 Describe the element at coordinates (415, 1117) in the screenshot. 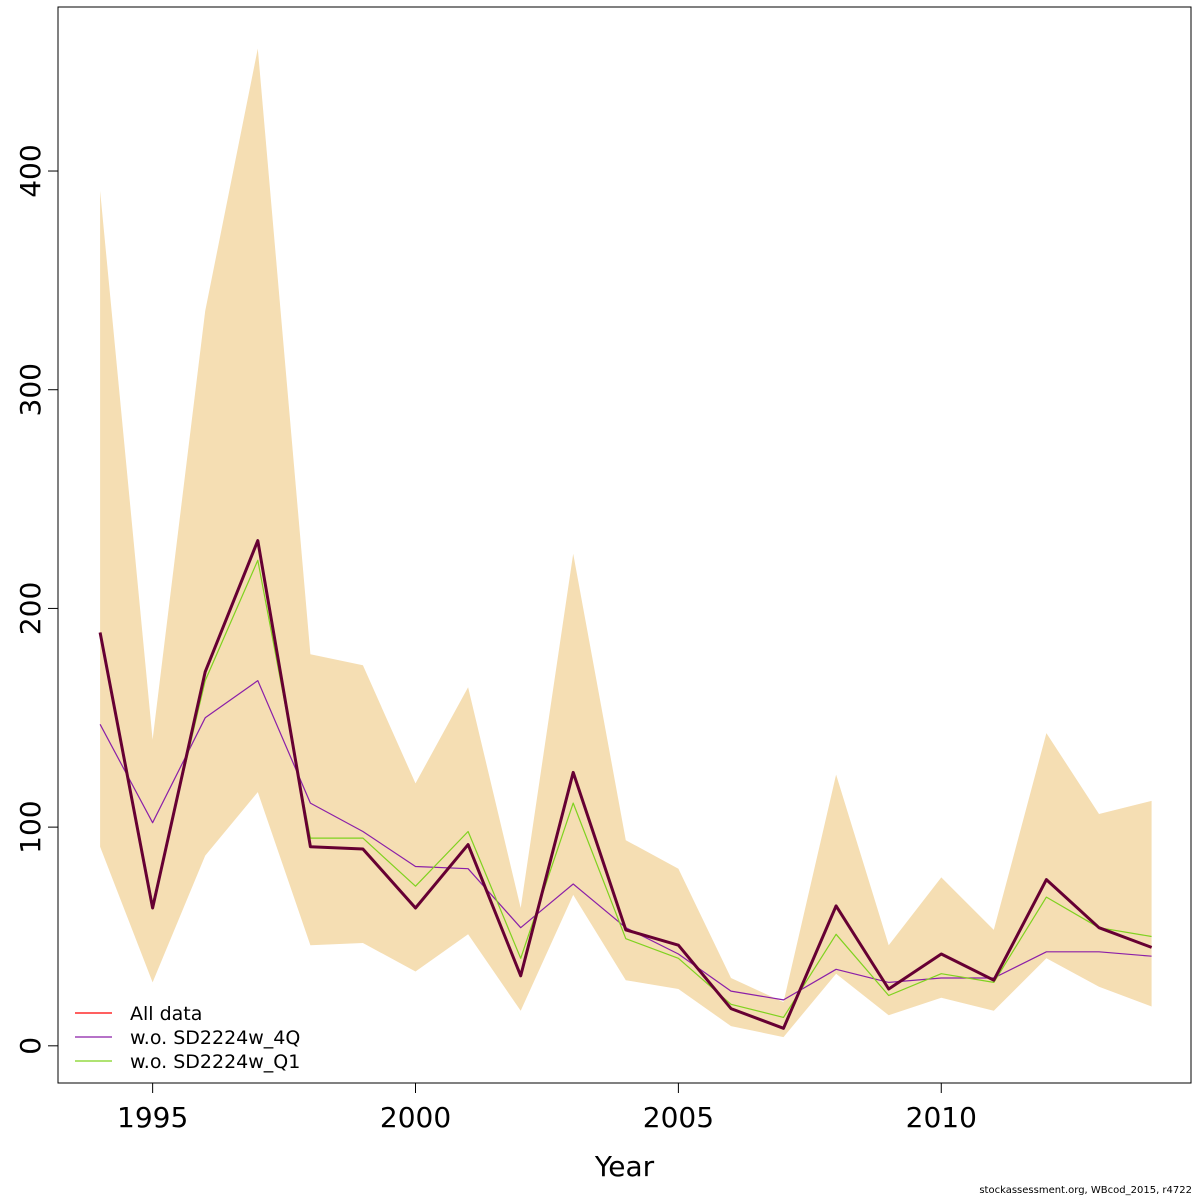

I see `x-tick-label: 2000` at that location.